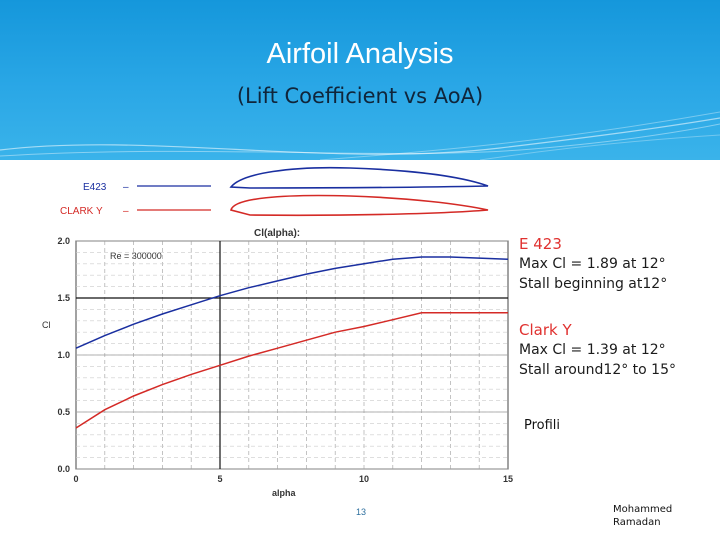  What do you see at coordinates (136, 256) in the screenshot?
I see `chart-annotation-re: Re = 300000` at bounding box center [136, 256].